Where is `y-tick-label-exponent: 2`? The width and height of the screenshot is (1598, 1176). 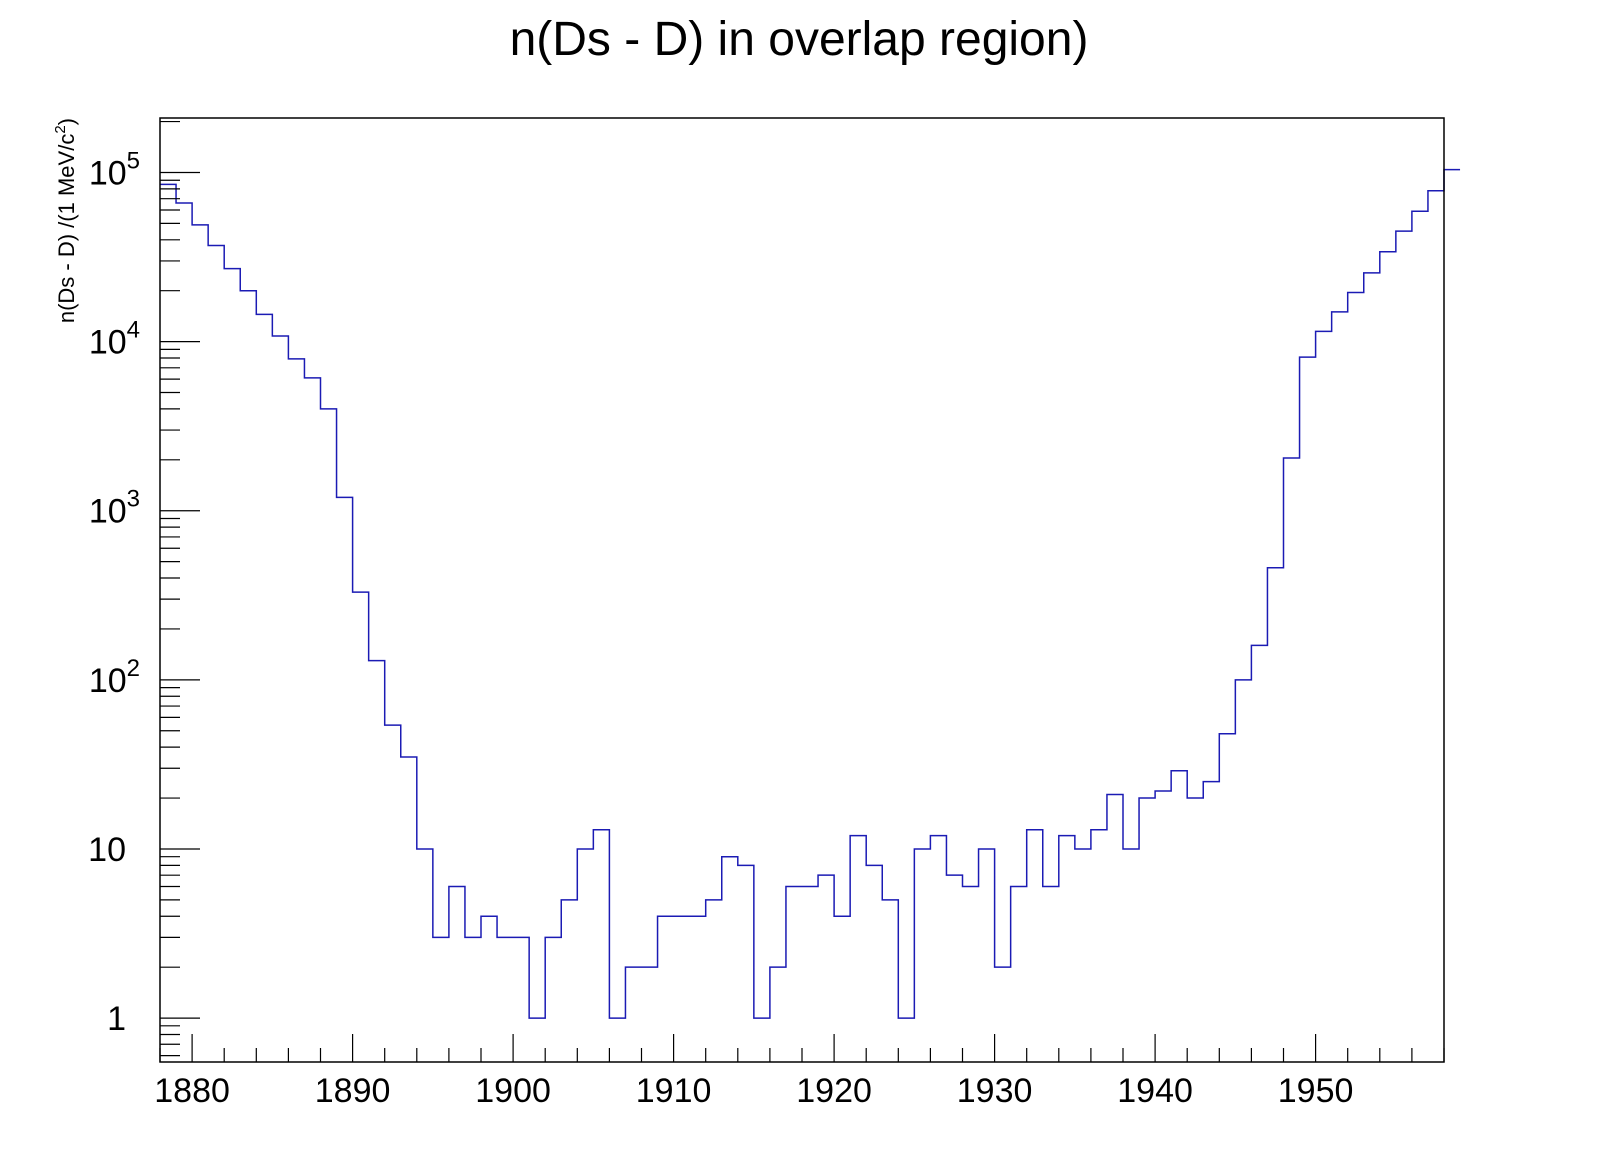
y-tick-label-exponent: 2 is located at coordinates (133, 668).